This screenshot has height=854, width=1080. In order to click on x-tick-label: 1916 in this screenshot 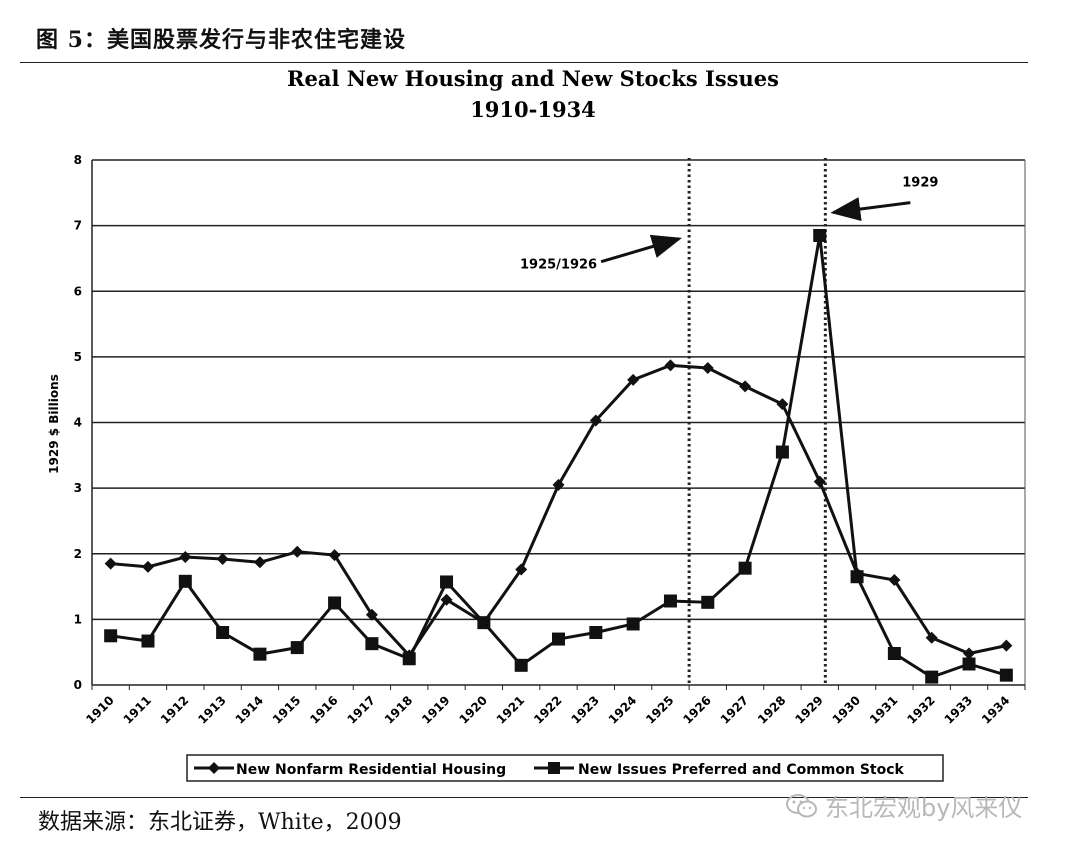, I will do `click(324, 710)`.